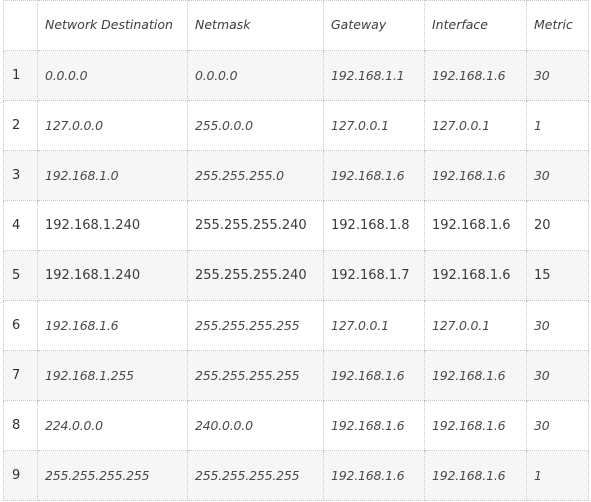  Describe the element at coordinates (255, 175) in the screenshot. I see `cell-netmask: 255.255.255.0` at that location.